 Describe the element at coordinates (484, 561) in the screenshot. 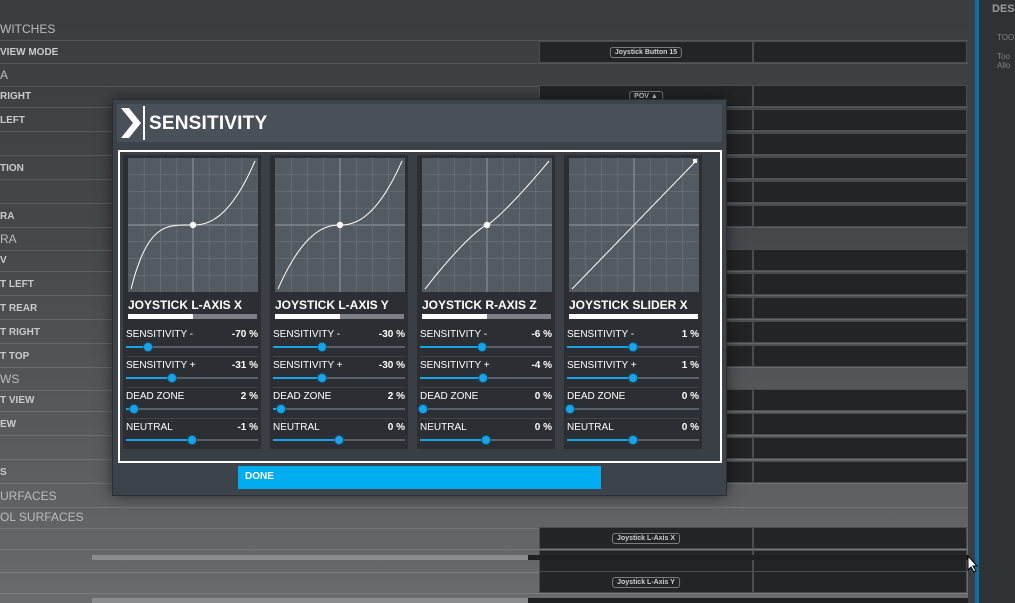

I see `binding-row` at that location.